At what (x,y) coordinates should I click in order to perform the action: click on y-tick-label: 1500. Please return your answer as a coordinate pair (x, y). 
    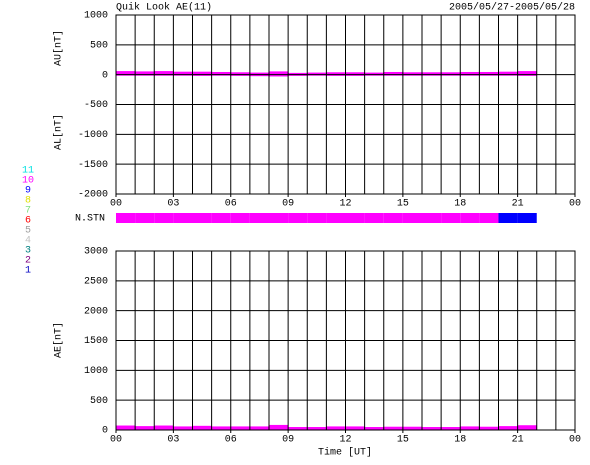
    Looking at the image, I should click on (96, 341).